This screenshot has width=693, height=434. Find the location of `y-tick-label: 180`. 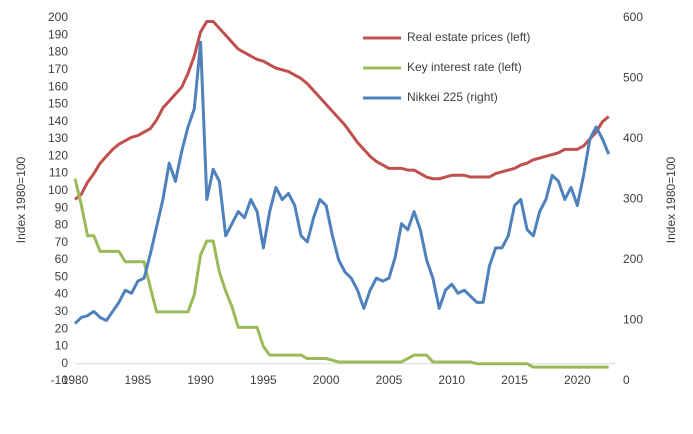

y-tick-label: 180 is located at coordinates (58, 52).